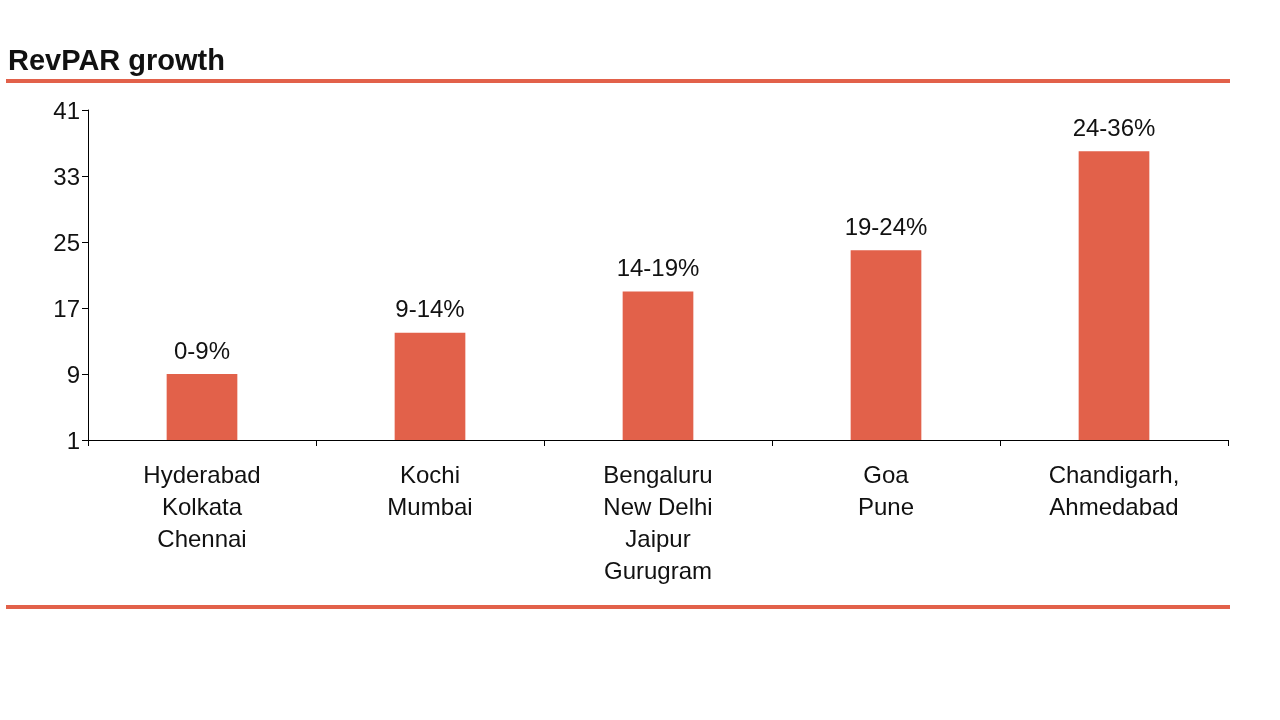  I want to click on annotation: 14-19%, so click(658, 267).